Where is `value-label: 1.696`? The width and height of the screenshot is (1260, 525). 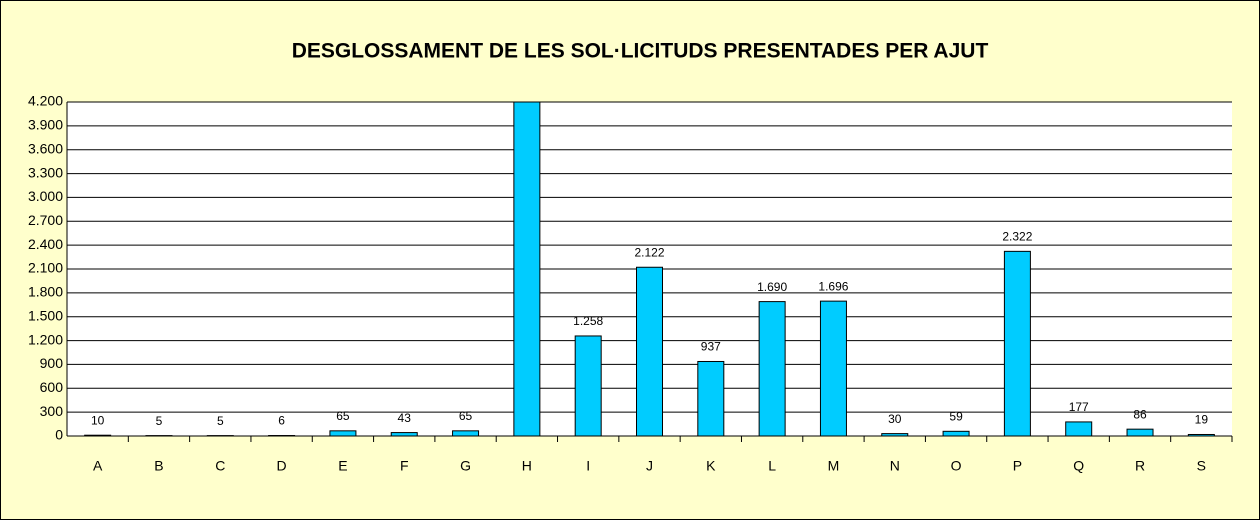
value-label: 1.696 is located at coordinates (833, 286).